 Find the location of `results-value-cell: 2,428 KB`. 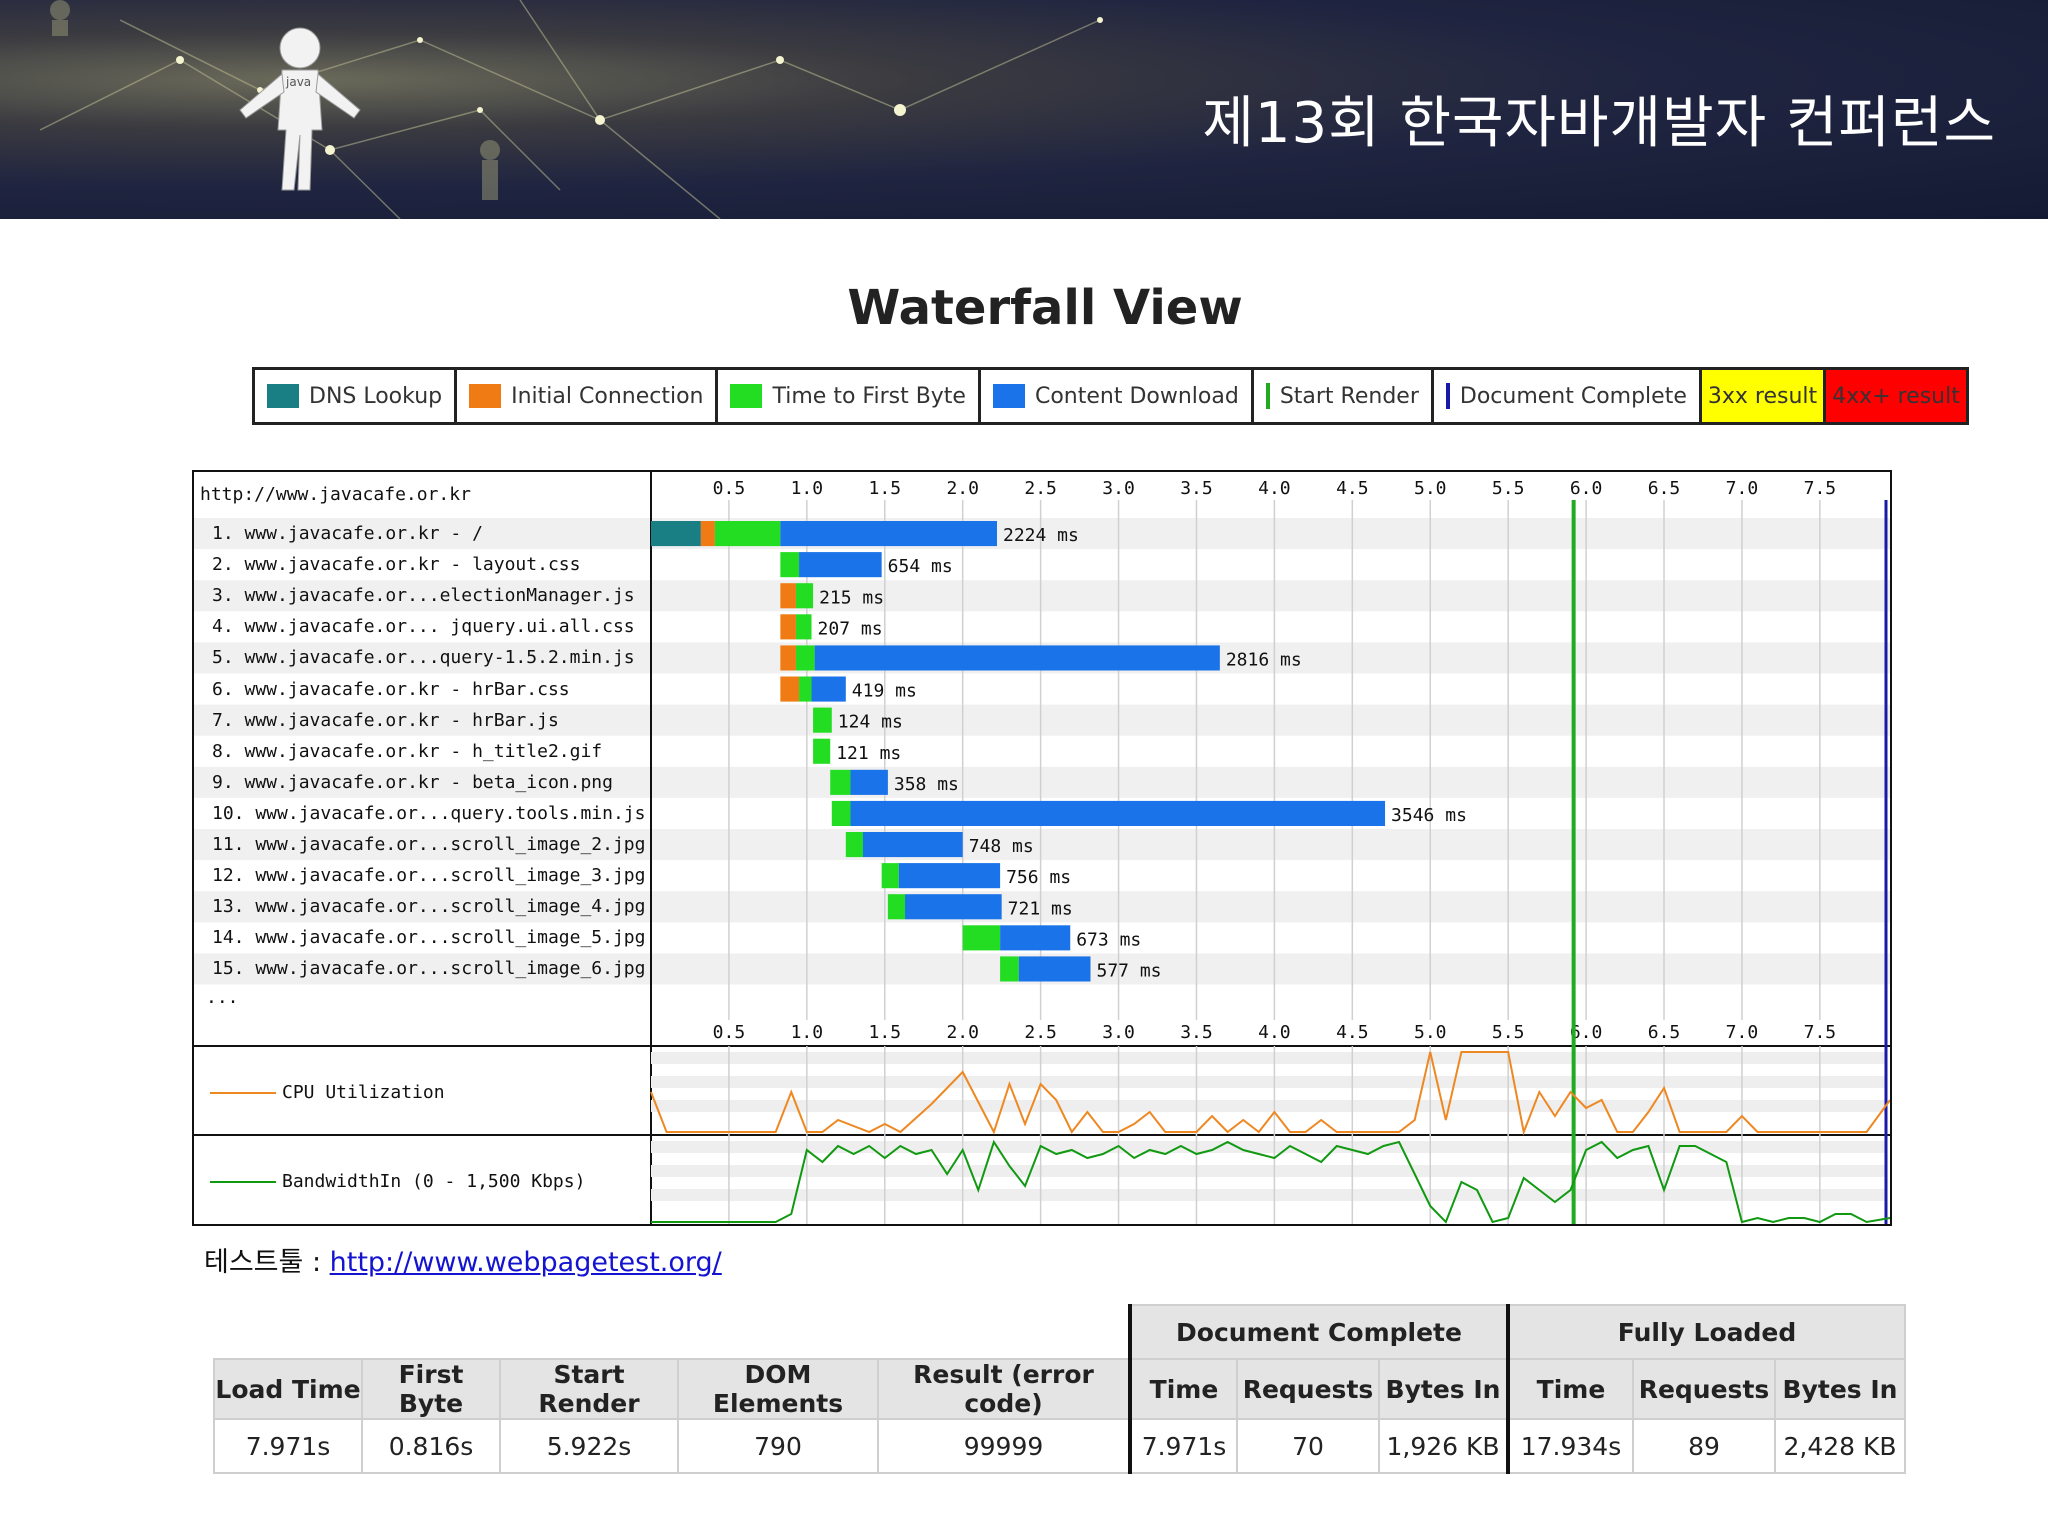

results-value-cell: 2,428 KB is located at coordinates (1840, 1446).